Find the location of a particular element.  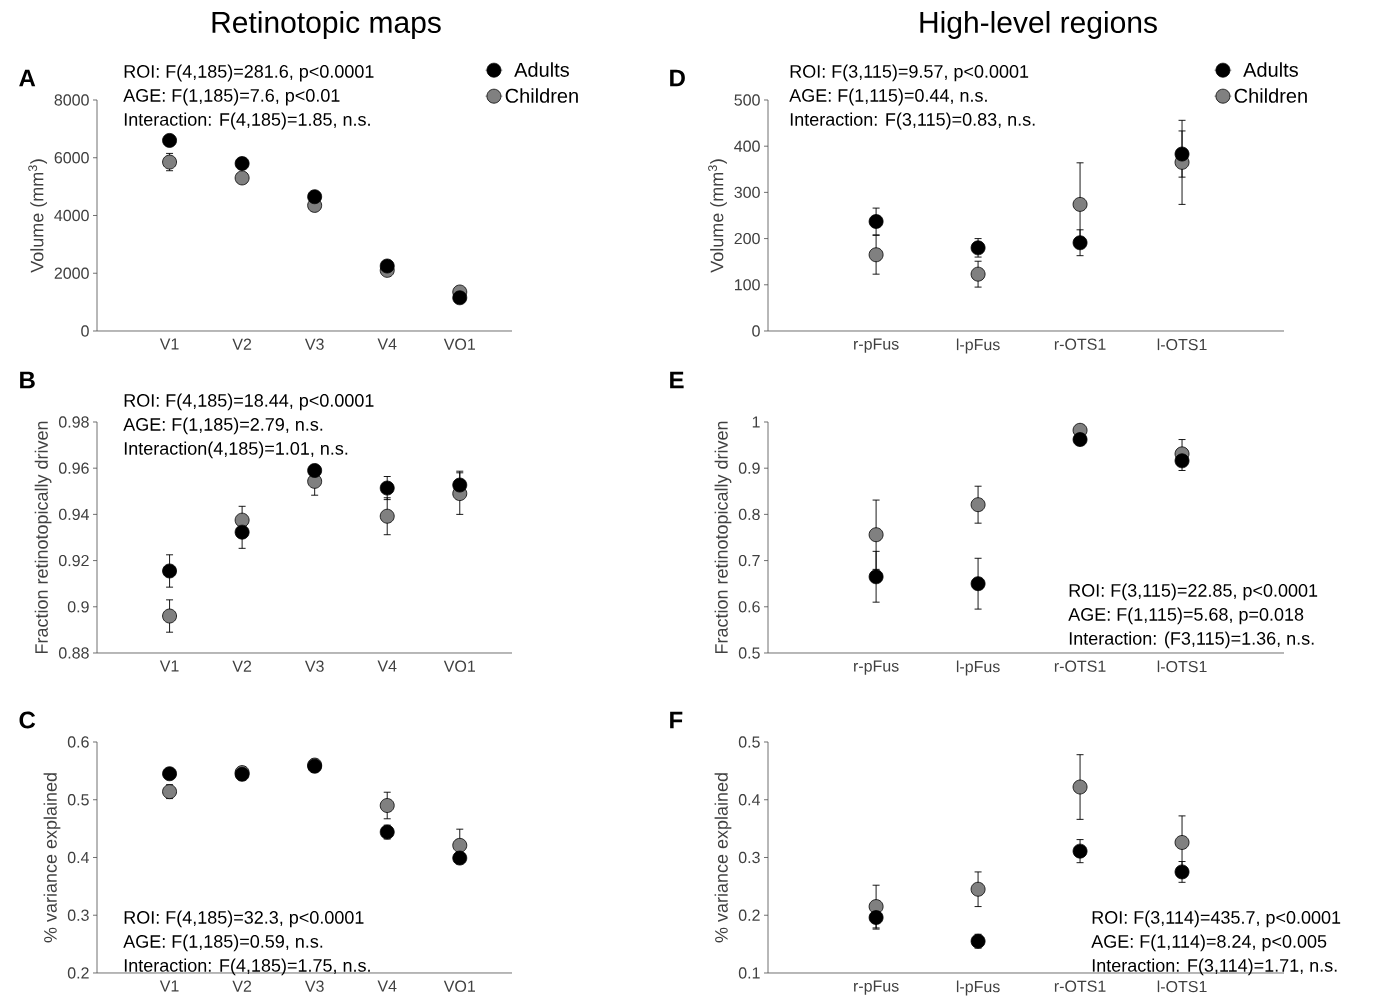

y-tick-label: 8000 is located at coordinates (71, 100).